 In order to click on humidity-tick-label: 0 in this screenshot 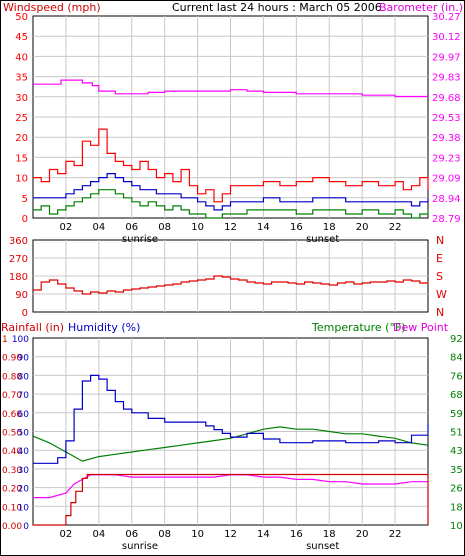, I will do `click(26, 527)`.